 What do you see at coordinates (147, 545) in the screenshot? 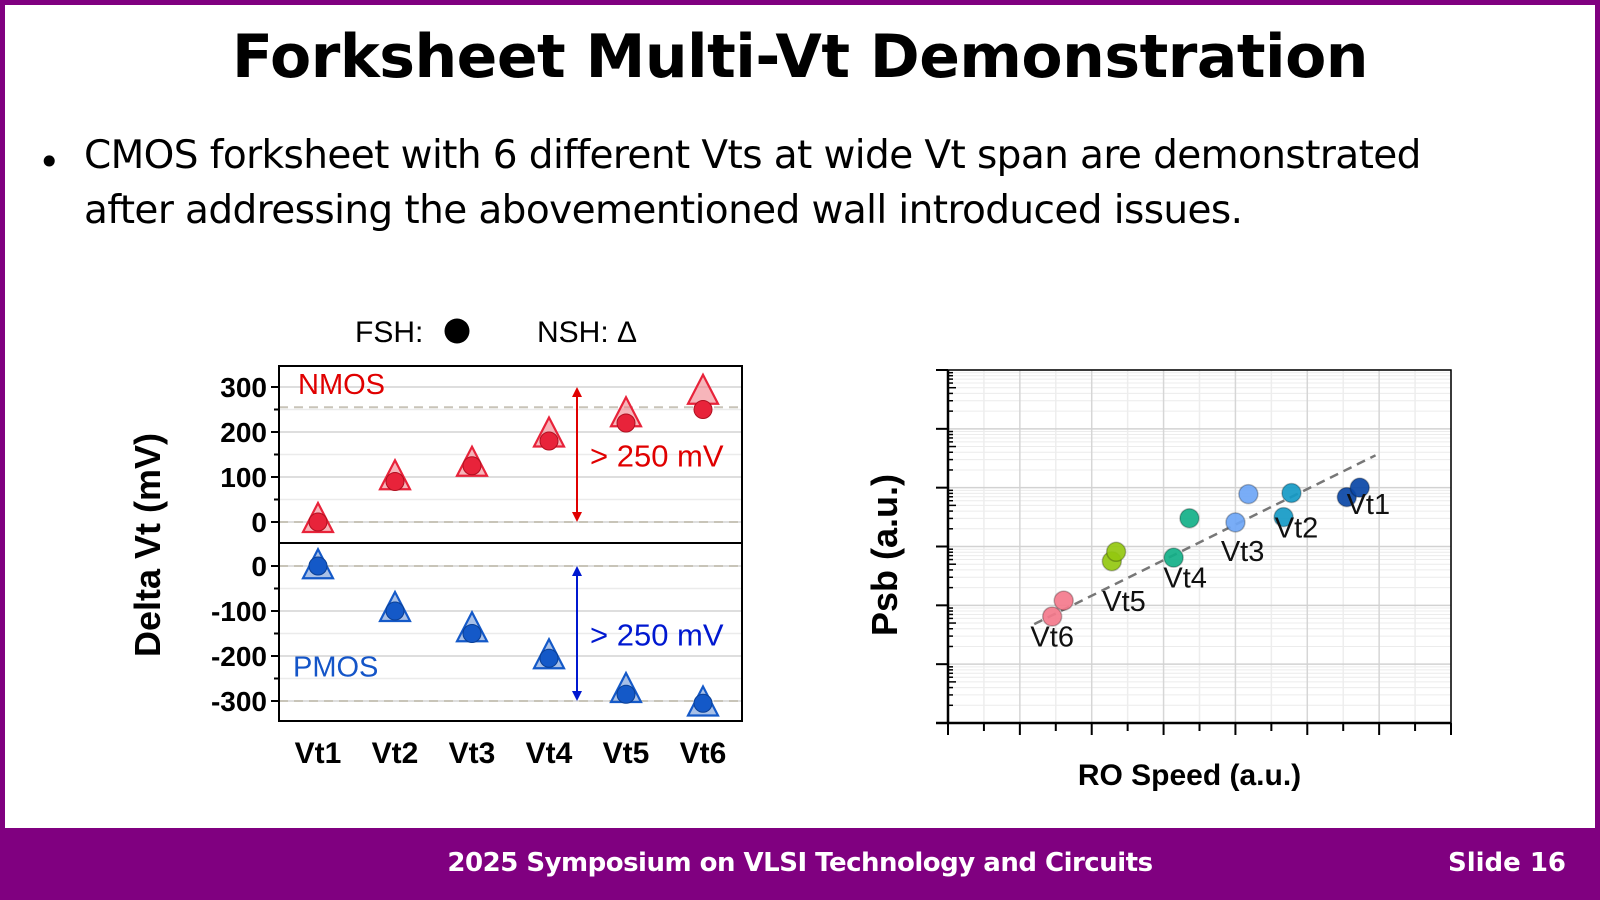
I see `y-axis-label: Delta Vt (mV)` at bounding box center [147, 545].